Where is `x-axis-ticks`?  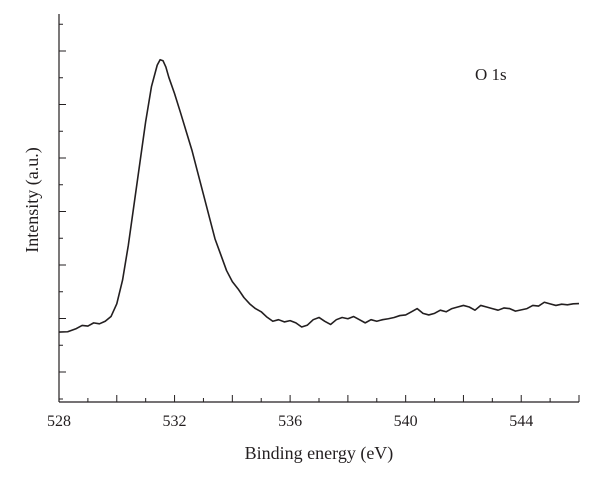 x-axis-ticks is located at coordinates (319, 398).